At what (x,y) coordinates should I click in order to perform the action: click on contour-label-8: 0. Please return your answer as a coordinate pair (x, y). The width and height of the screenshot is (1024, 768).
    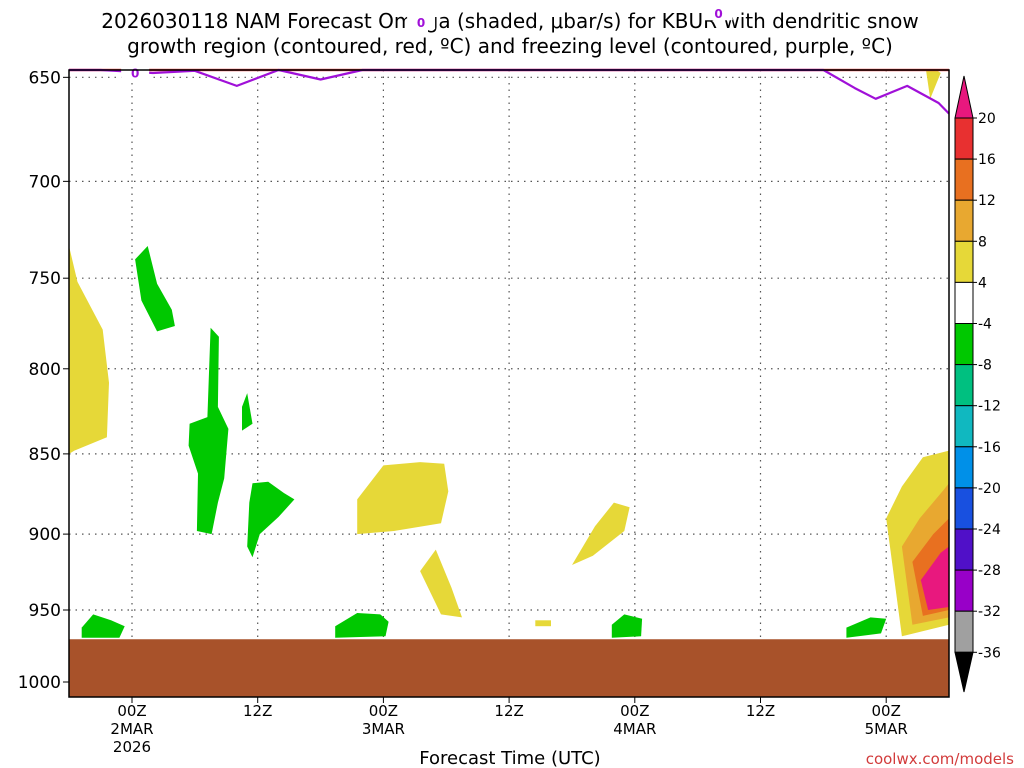
    Looking at the image, I should click on (718, 14).